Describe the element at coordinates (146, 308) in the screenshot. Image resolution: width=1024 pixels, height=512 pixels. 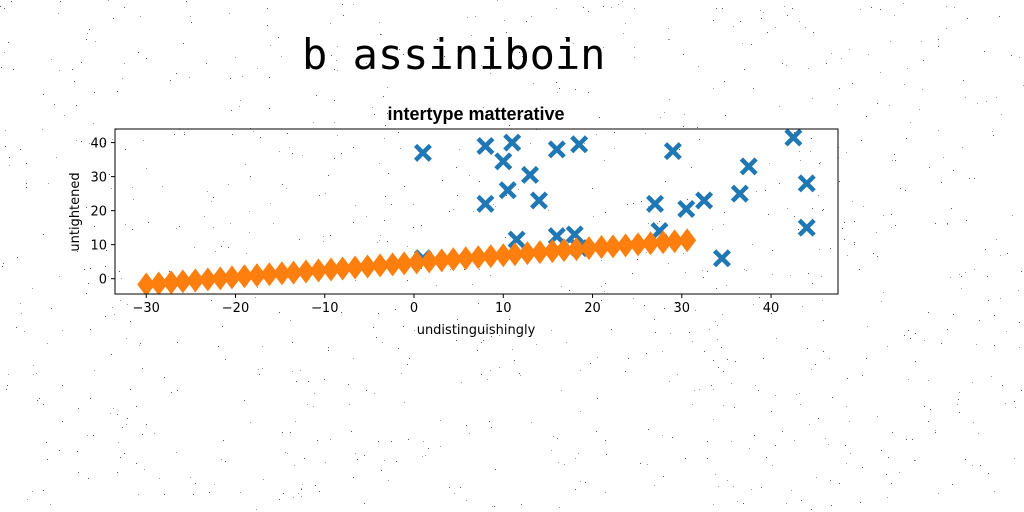
I see `x-tick-label: −30` at that location.